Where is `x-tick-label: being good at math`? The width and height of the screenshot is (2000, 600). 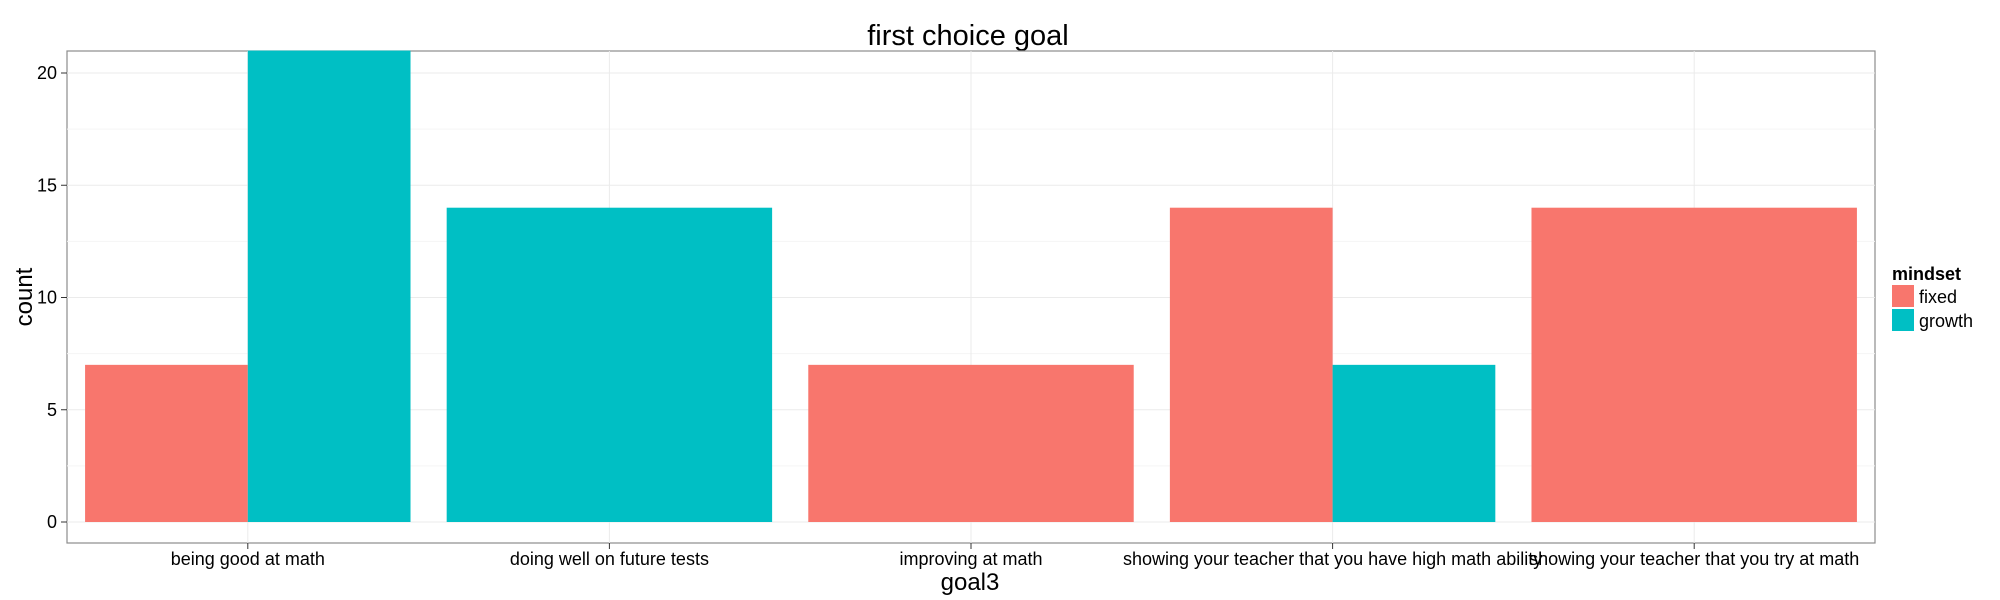 x-tick-label: being good at math is located at coordinates (248, 559).